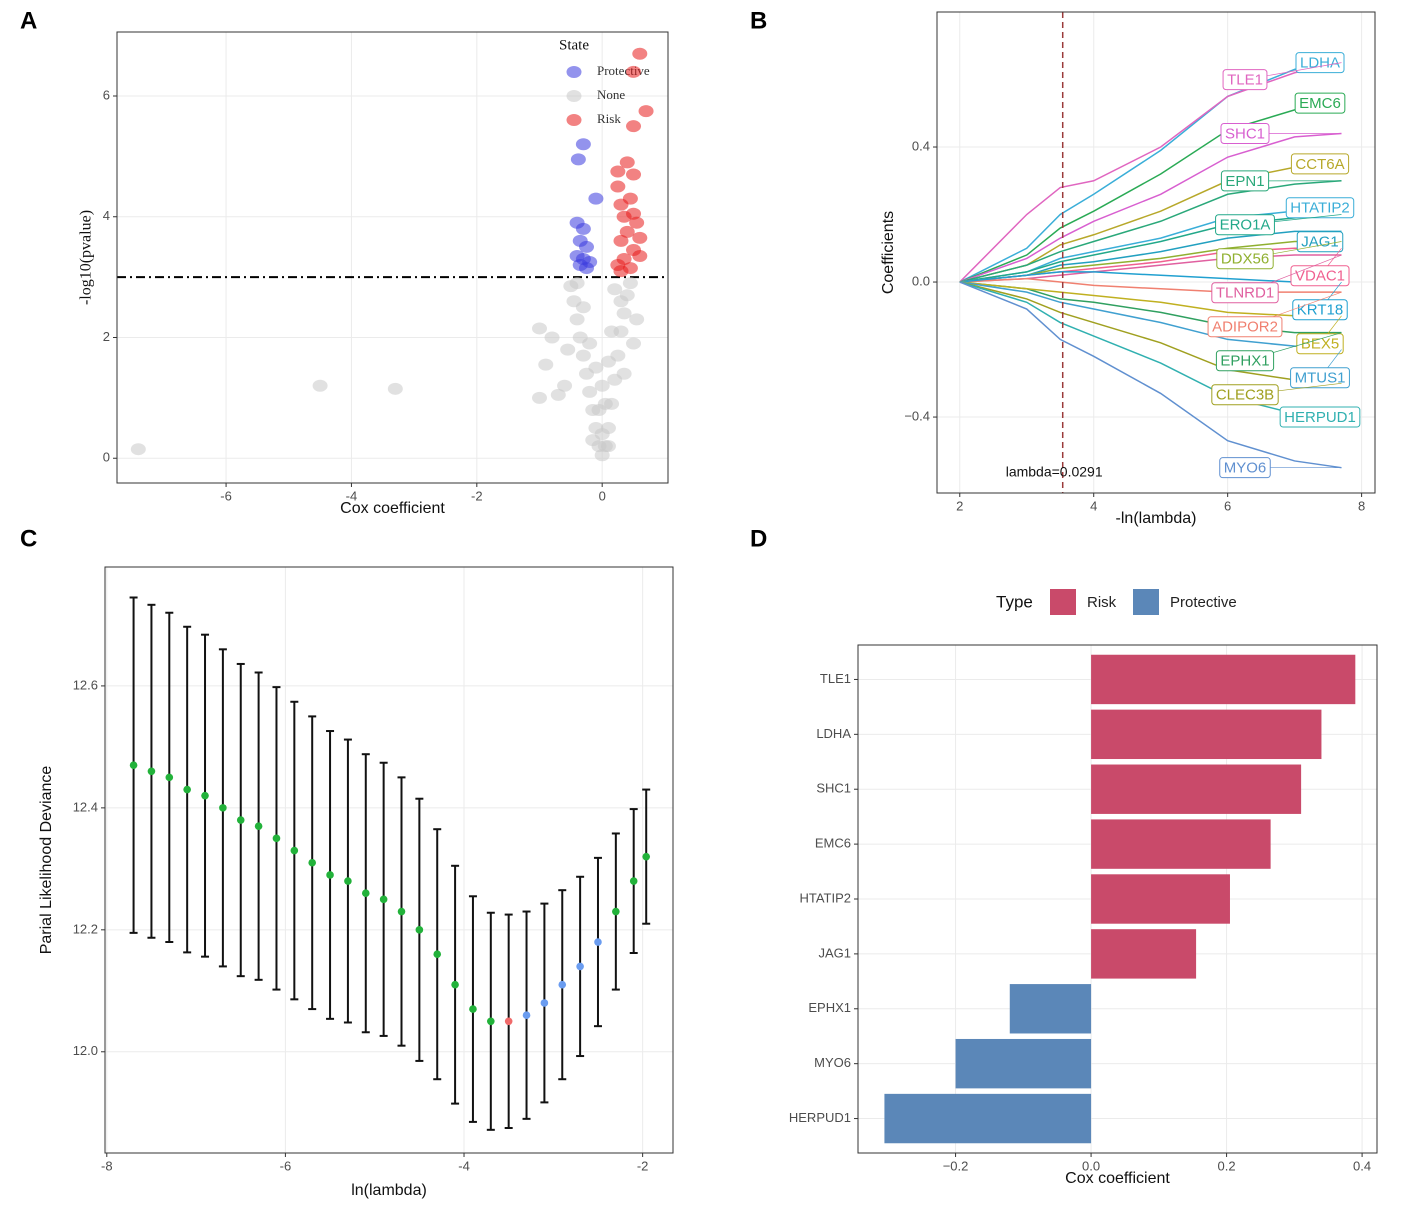 The width and height of the screenshot is (1417, 1218). I want to click on series-label: LDHA, so click(1320, 63).